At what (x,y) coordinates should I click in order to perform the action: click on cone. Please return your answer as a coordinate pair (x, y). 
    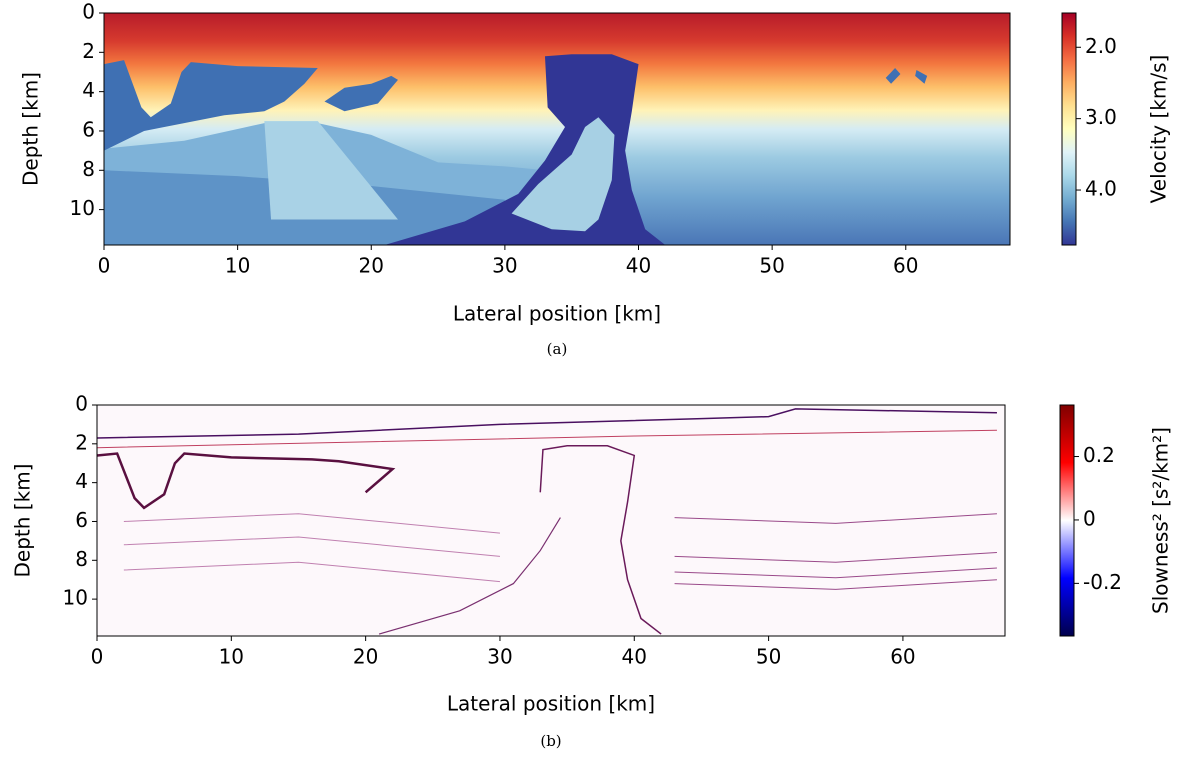
    Looking at the image, I should click on (331, 170).